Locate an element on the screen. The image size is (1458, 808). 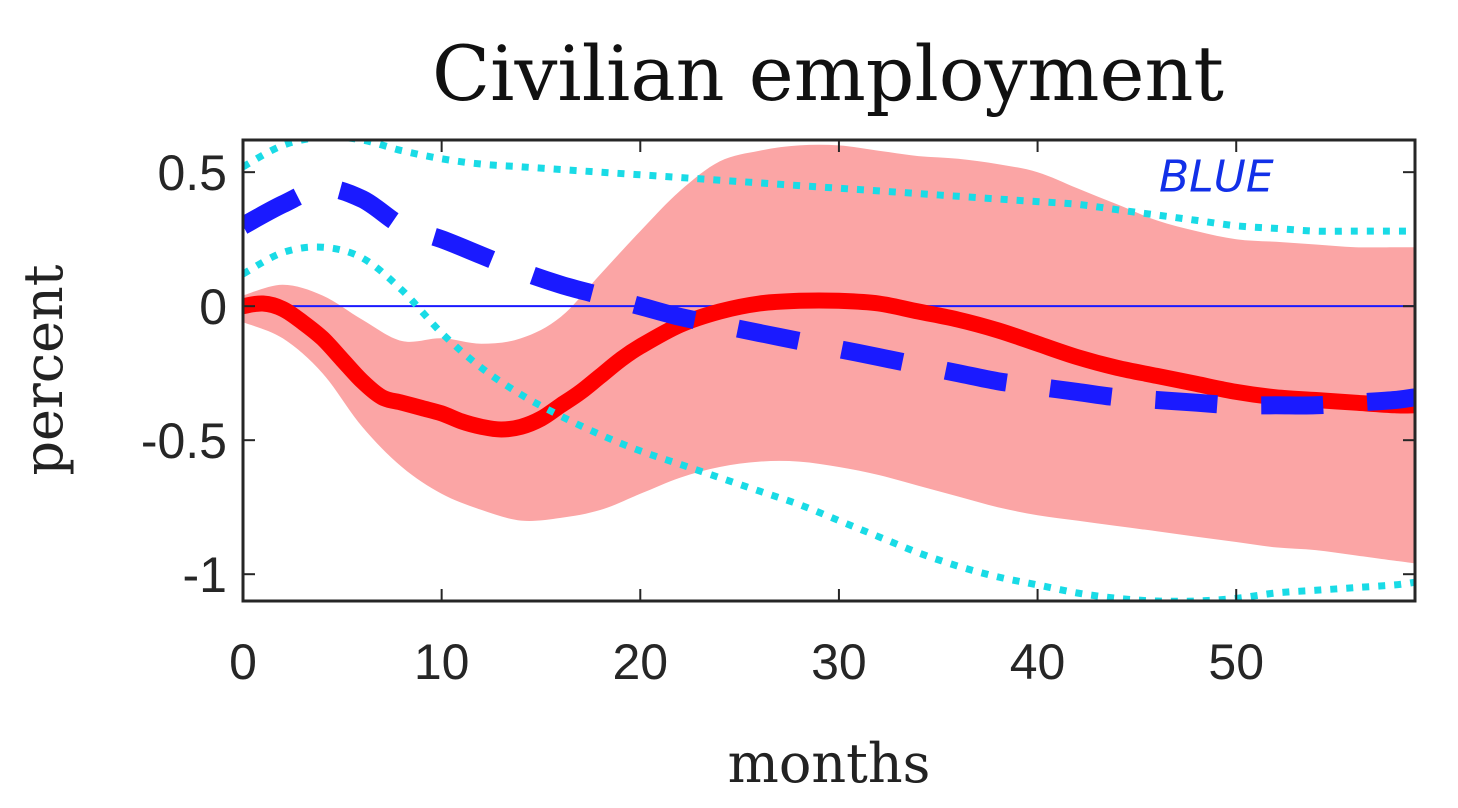
y-tick-label: -0.5 is located at coordinates (184, 441).